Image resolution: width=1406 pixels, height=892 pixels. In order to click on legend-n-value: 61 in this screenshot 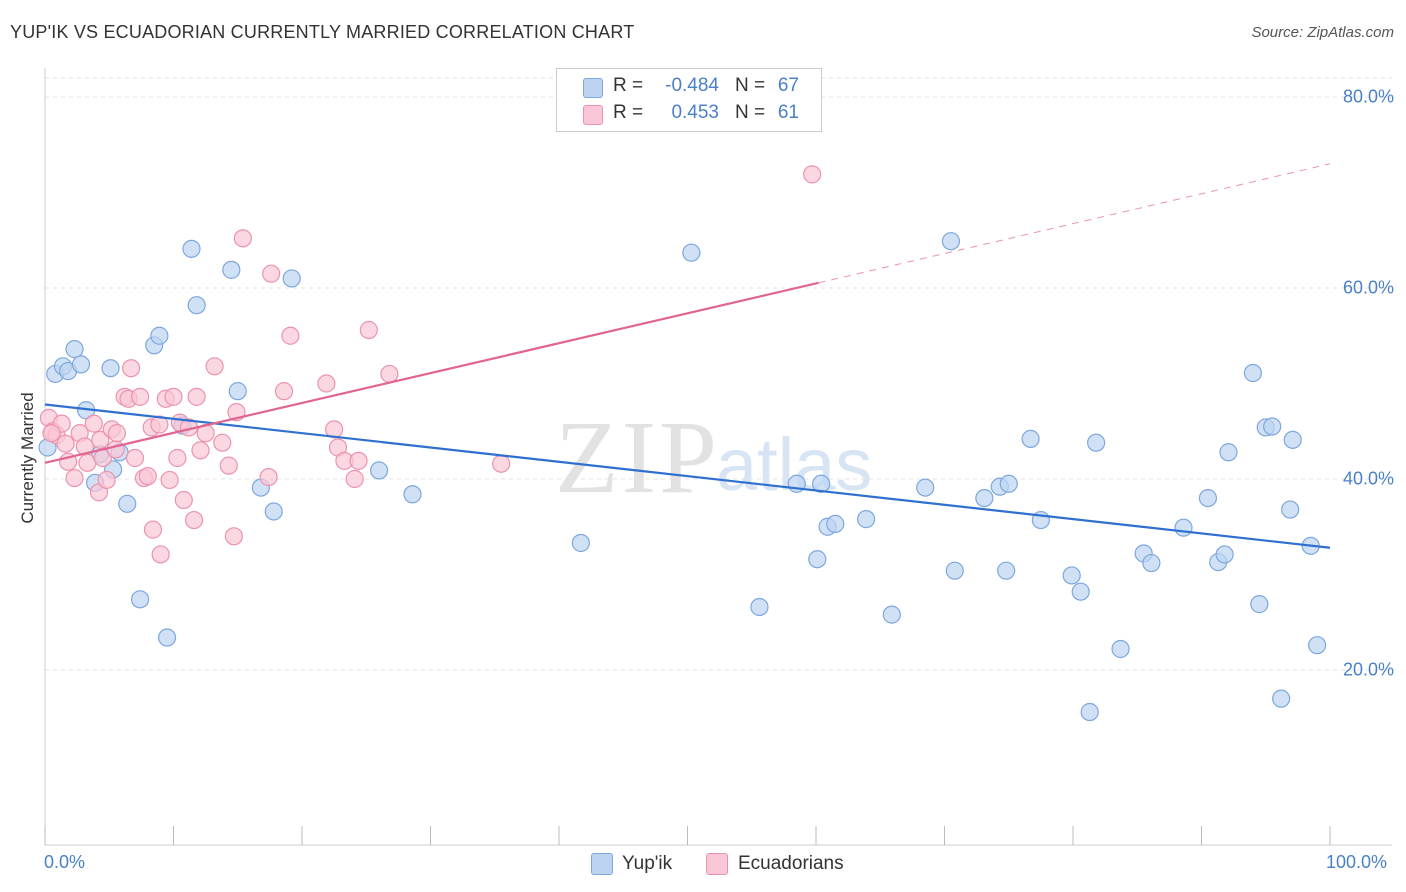, I will do `click(788, 112)`.